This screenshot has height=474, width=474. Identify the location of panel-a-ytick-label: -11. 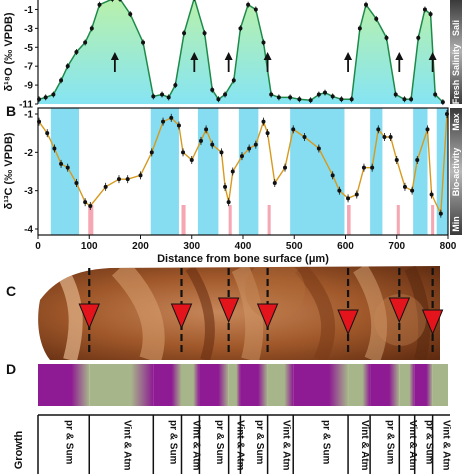
(26, 105).